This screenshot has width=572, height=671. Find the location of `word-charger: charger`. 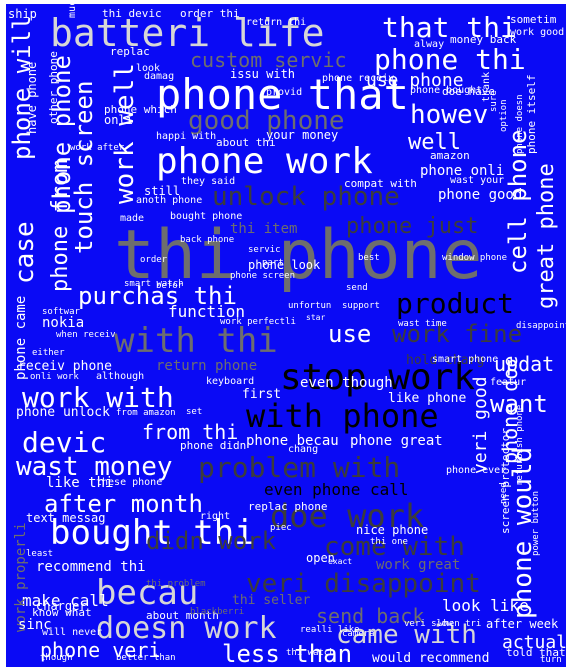

word-charger: charger is located at coordinates (61, 606).